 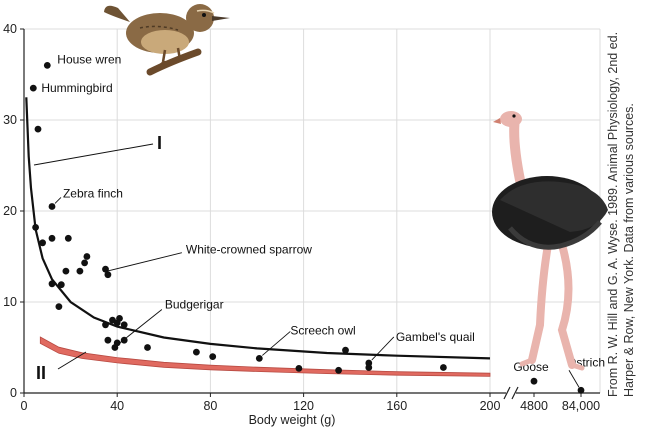 What do you see at coordinates (10, 120) in the screenshot?
I see `y-tick-label: 30` at bounding box center [10, 120].